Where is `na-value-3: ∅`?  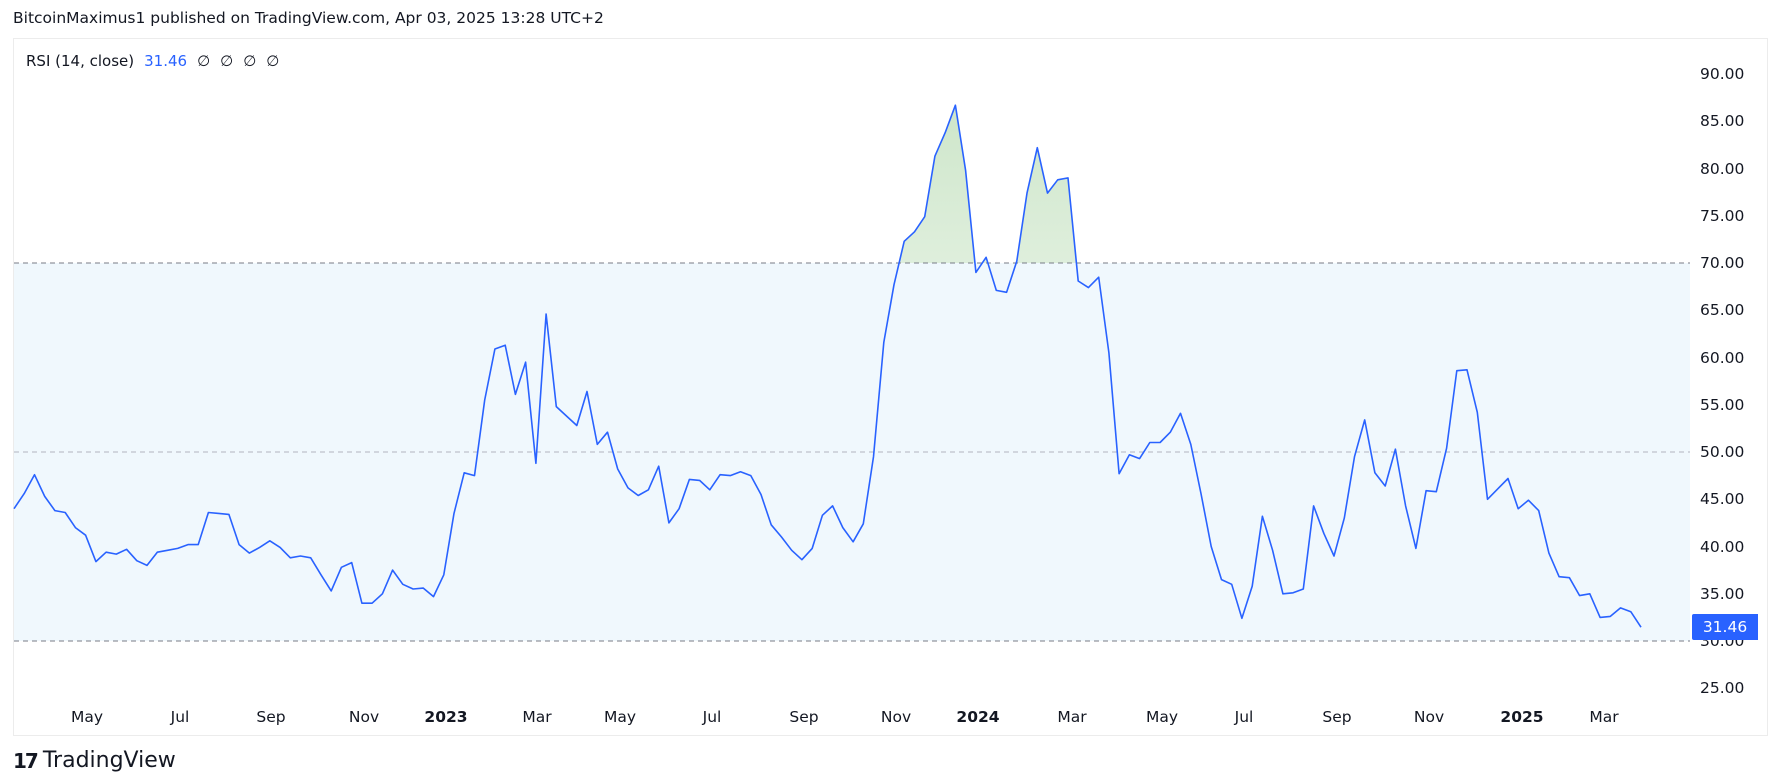 na-value-3: ∅ is located at coordinates (250, 61).